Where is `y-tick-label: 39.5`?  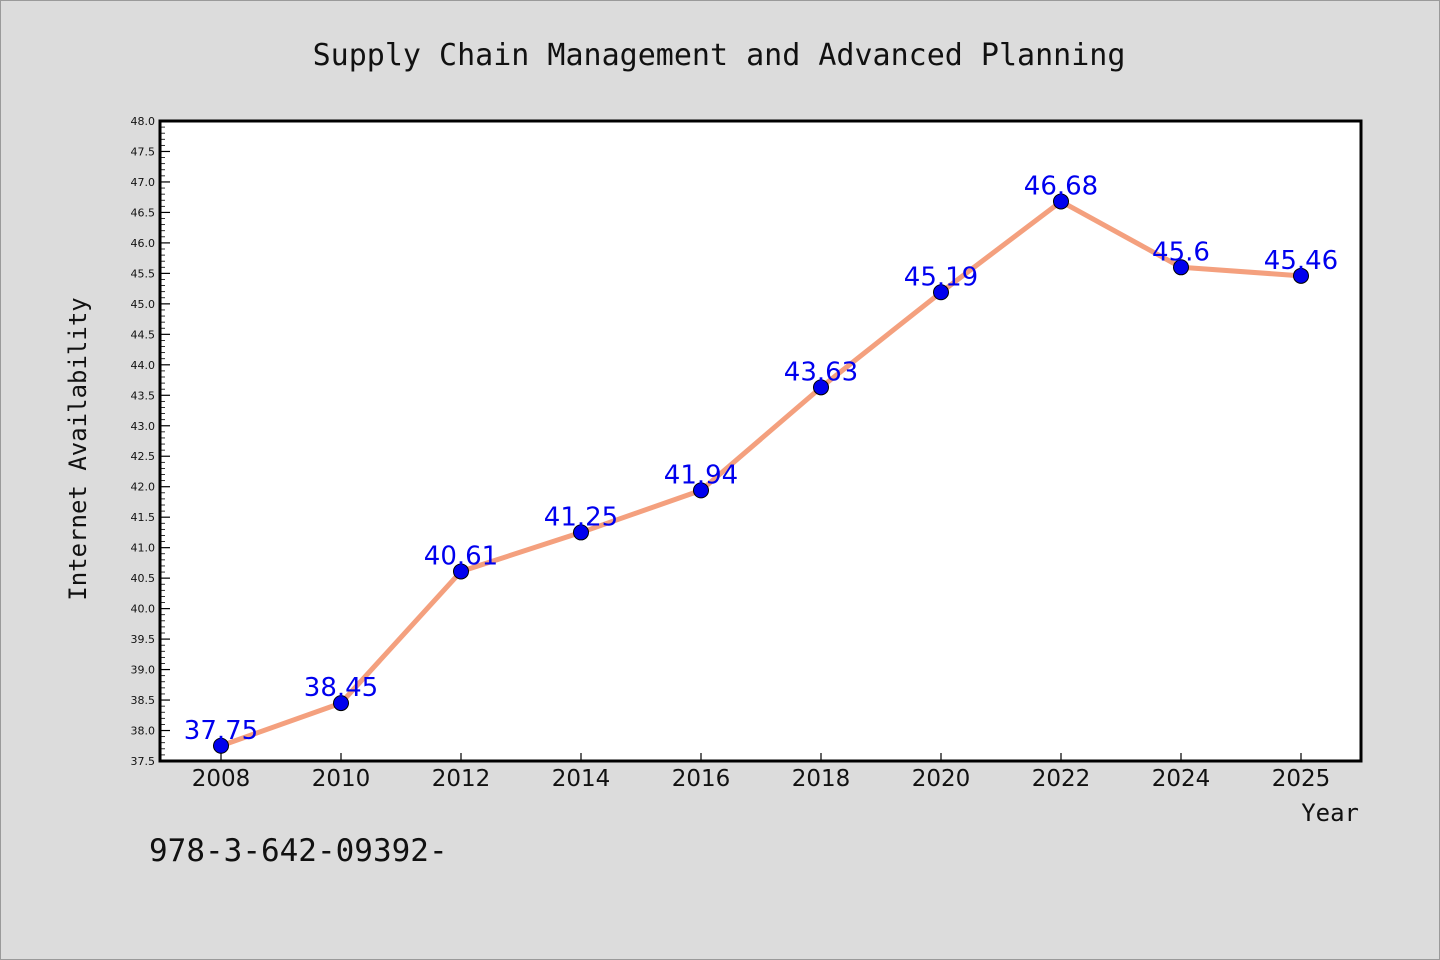
y-tick-label: 39.5 is located at coordinates (143, 639).